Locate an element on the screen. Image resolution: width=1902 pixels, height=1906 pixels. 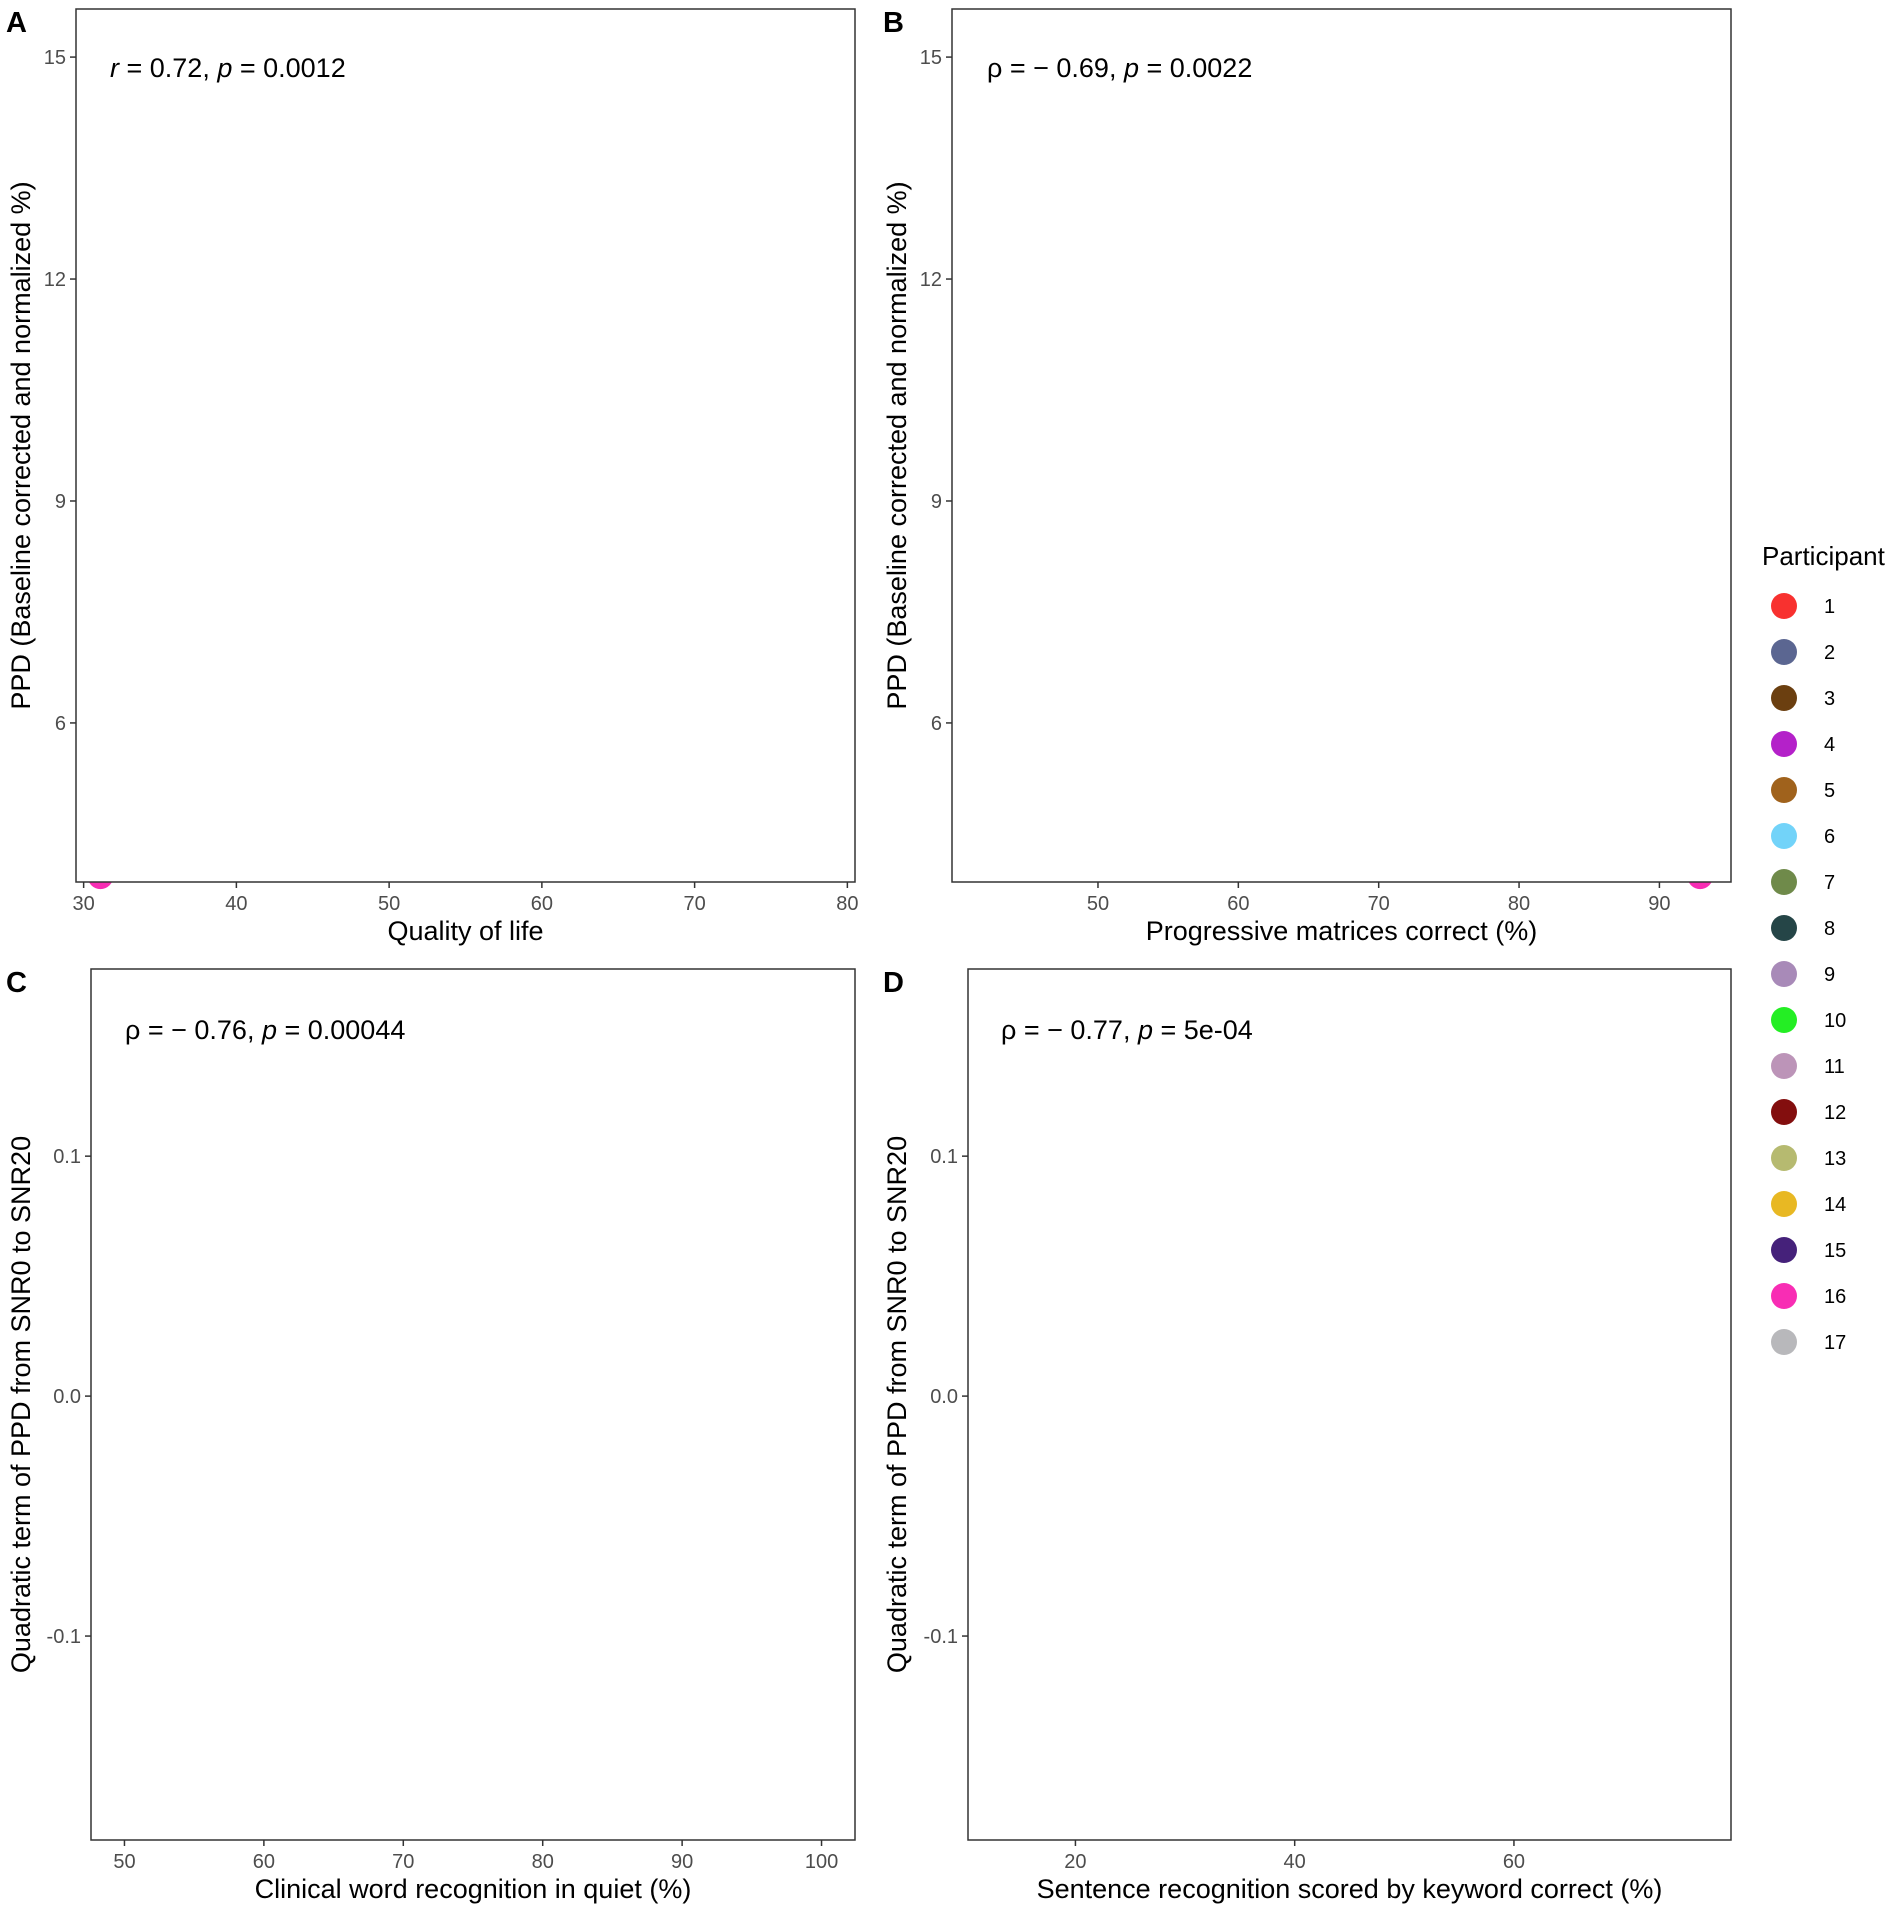
legend-item-5: 5 is located at coordinates (1803, 790).